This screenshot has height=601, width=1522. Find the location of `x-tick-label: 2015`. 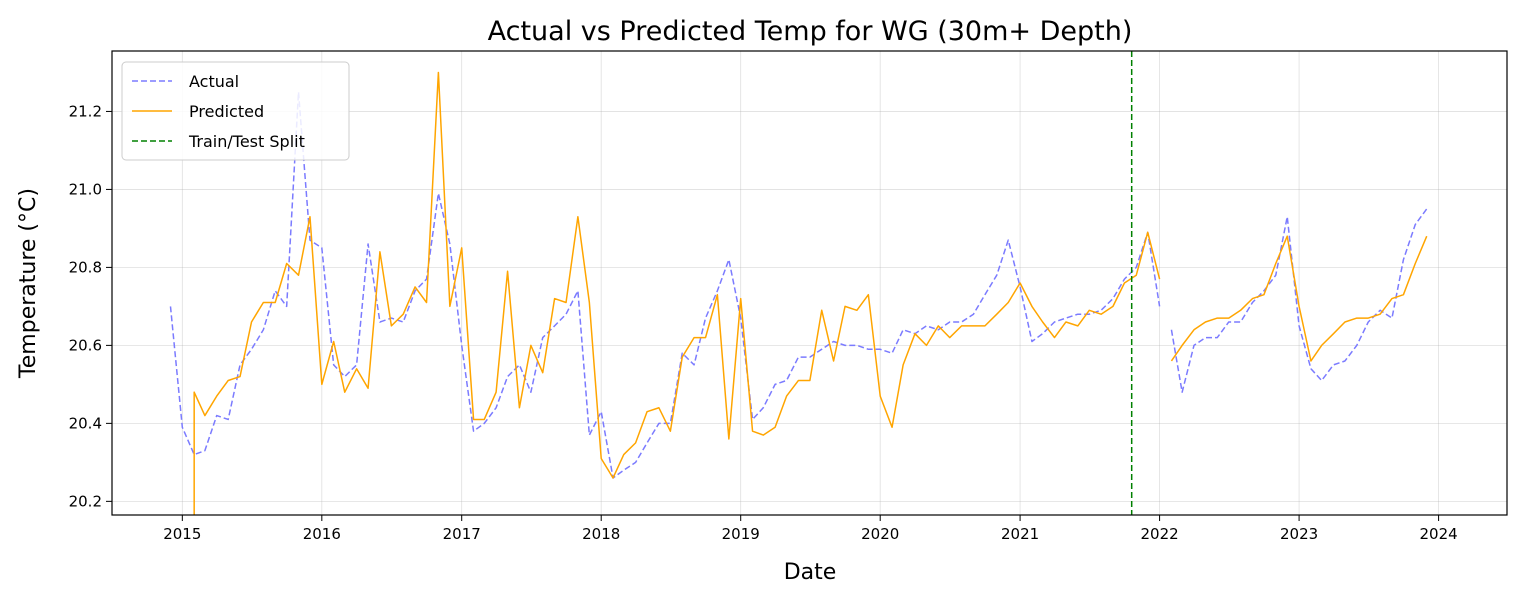

x-tick-label: 2015 is located at coordinates (182, 534).